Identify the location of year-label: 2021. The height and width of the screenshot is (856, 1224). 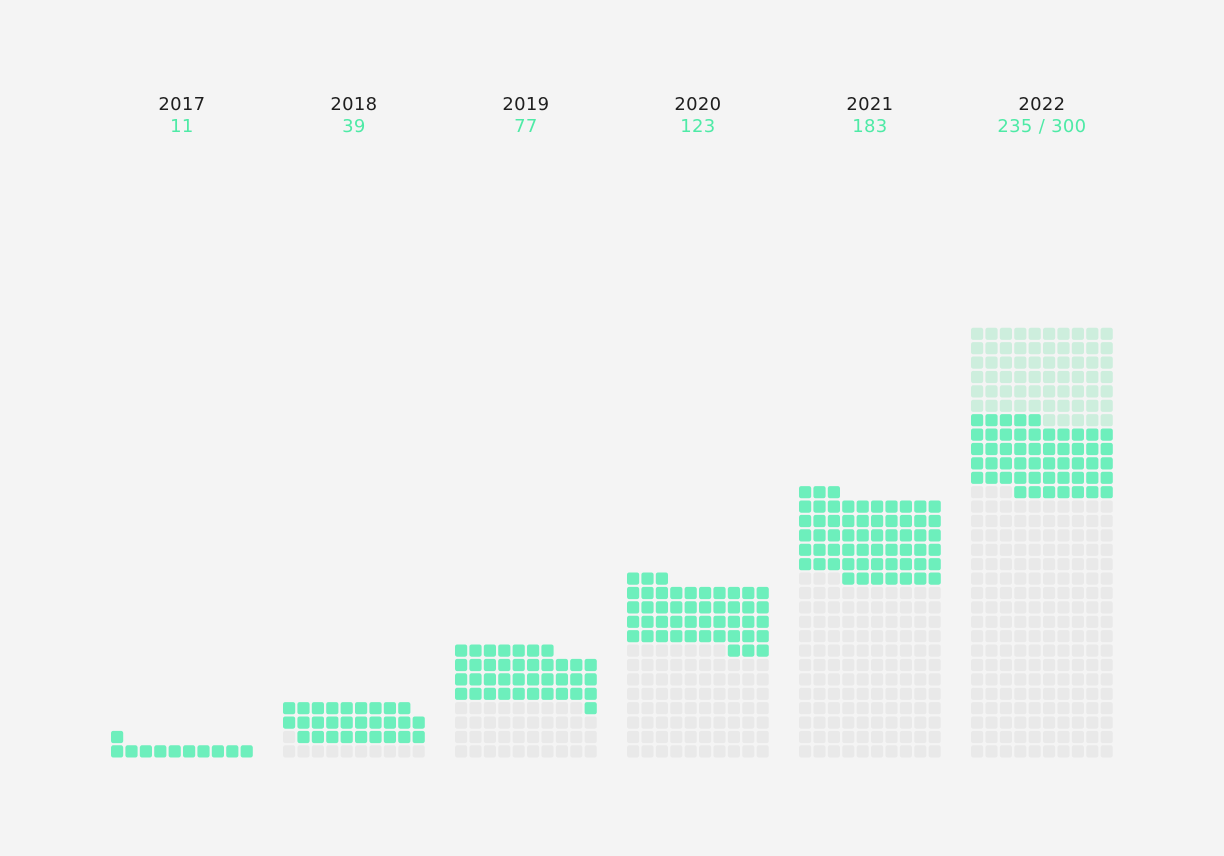
(870, 104).